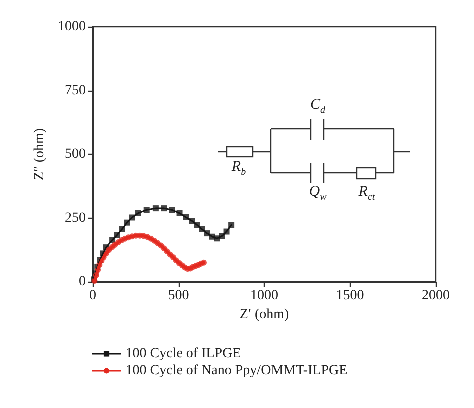 The image size is (474, 408). Describe the element at coordinates (93, 296) in the screenshot. I see `x-tick-label: 0` at that location.